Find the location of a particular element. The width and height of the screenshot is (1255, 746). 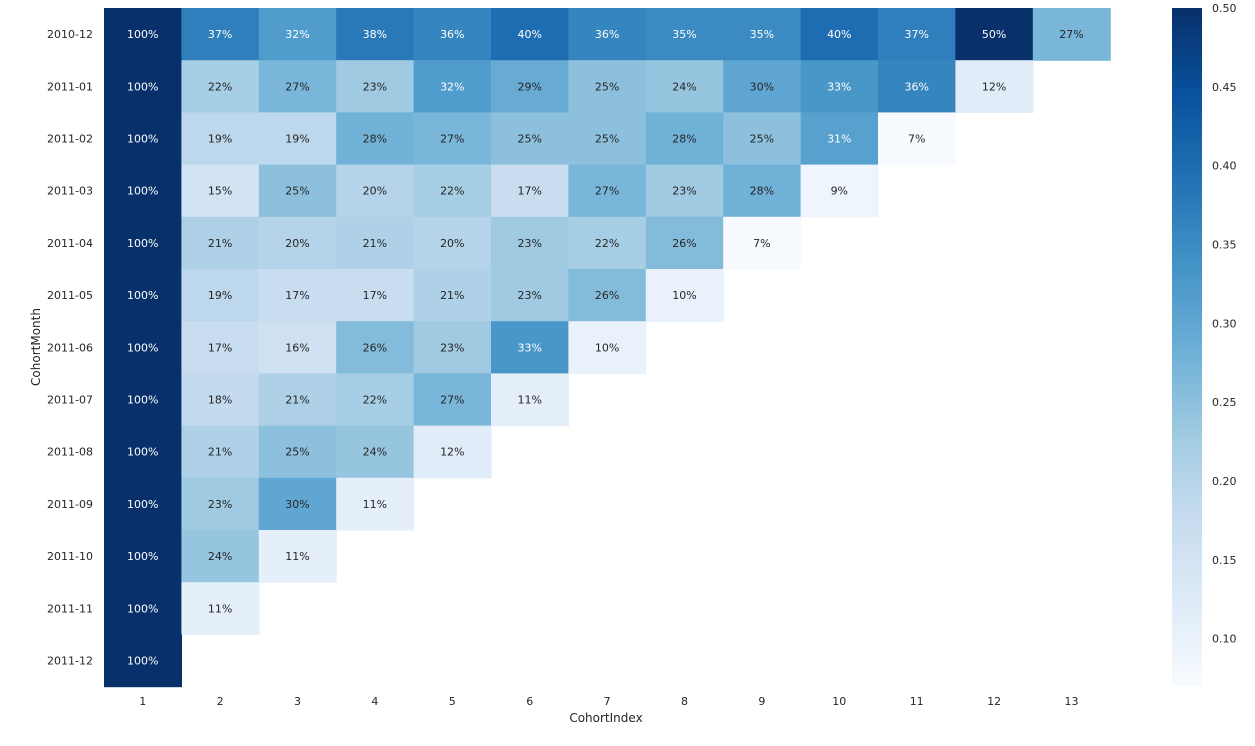

heatmap-cell-label: 31% is located at coordinates (839, 139).